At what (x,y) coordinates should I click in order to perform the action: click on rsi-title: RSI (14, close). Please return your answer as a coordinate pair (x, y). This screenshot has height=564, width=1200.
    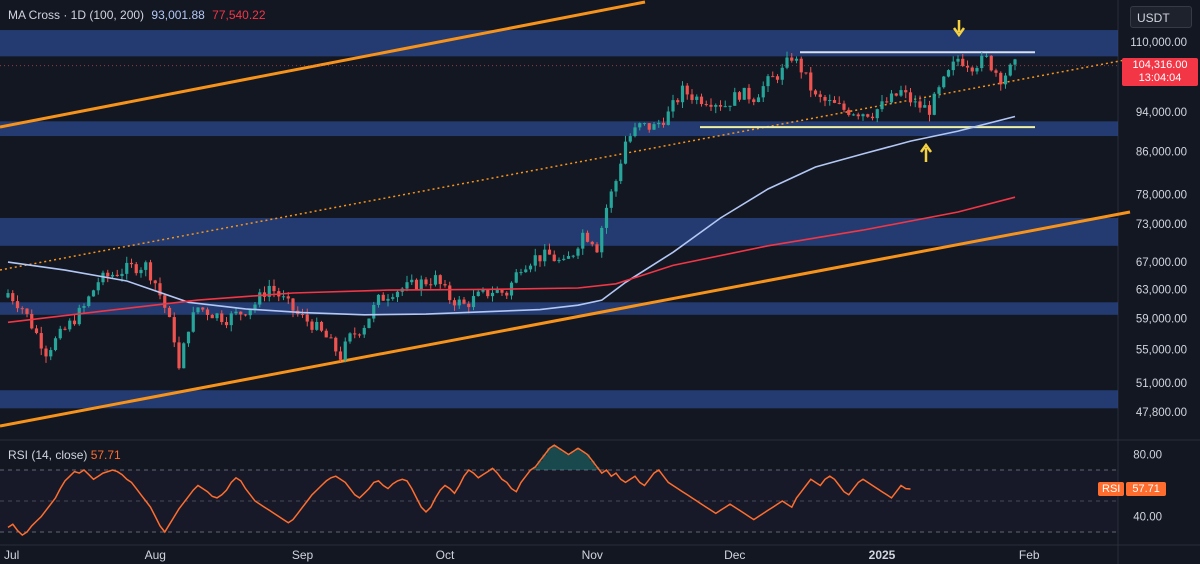
    Looking at the image, I should click on (48, 455).